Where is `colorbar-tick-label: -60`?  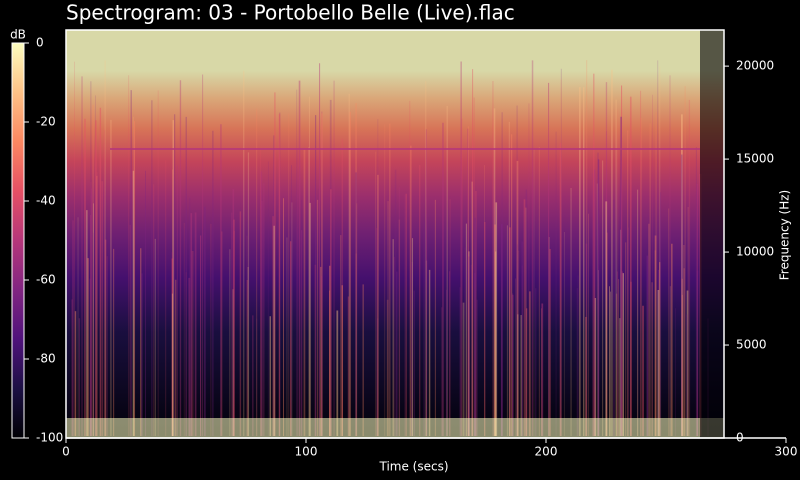 colorbar-tick-label: -60 is located at coordinates (46, 280).